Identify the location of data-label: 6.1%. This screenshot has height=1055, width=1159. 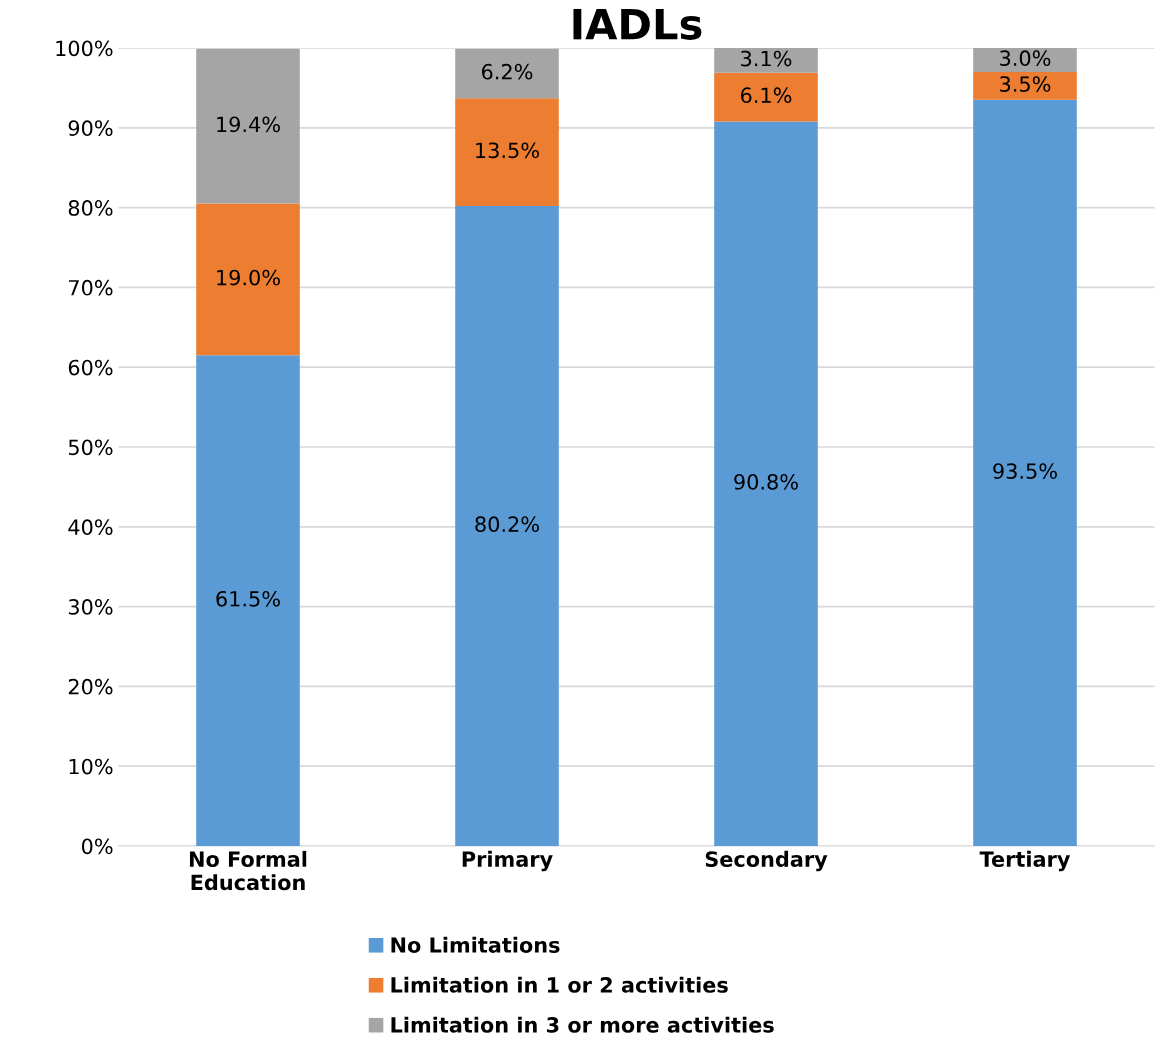
(766, 95).